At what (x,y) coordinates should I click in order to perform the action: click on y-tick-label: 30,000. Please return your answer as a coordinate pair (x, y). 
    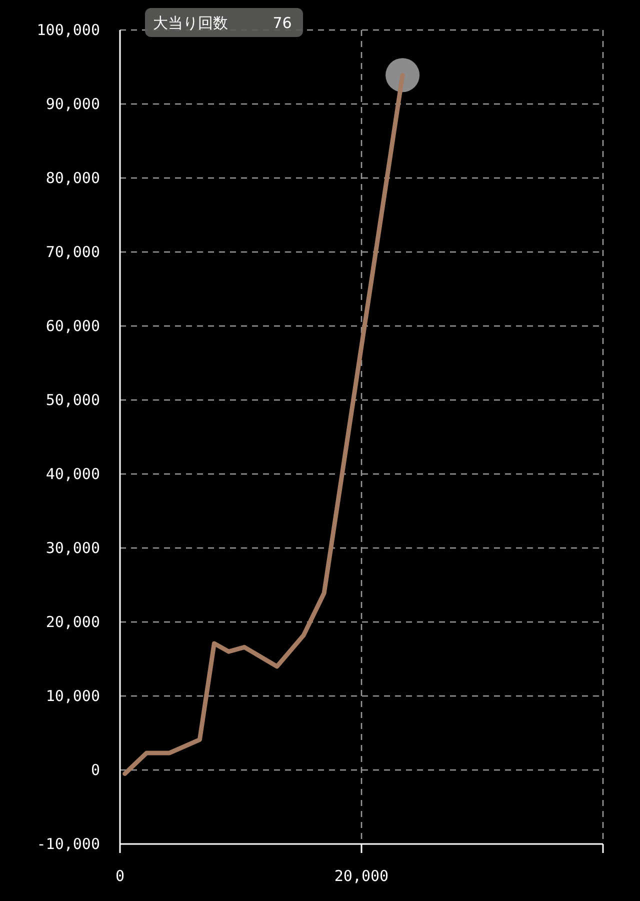
    Looking at the image, I should click on (73, 548).